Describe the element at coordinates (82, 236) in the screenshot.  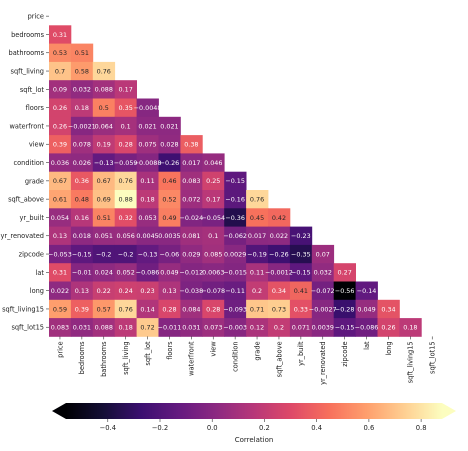
I see `heatmap-cell-yr_renovated-bedrooms` at that location.